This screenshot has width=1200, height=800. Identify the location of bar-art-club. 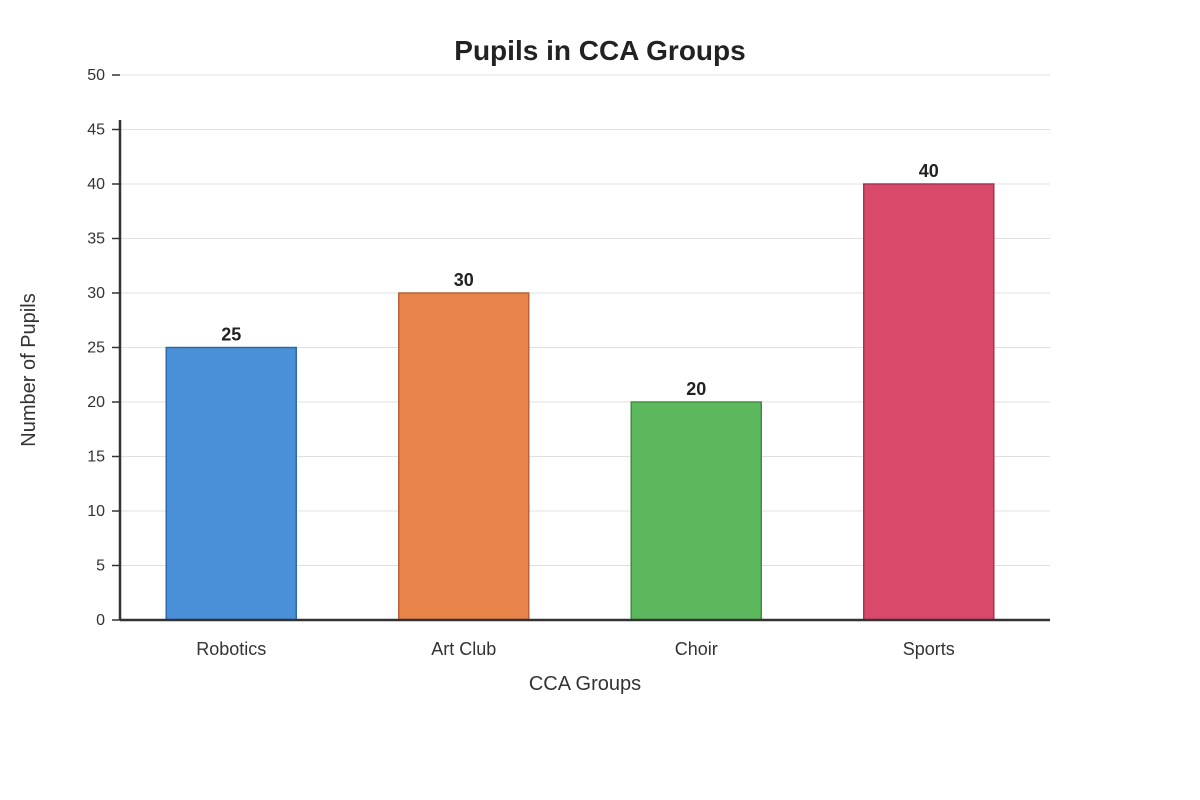
(464, 456).